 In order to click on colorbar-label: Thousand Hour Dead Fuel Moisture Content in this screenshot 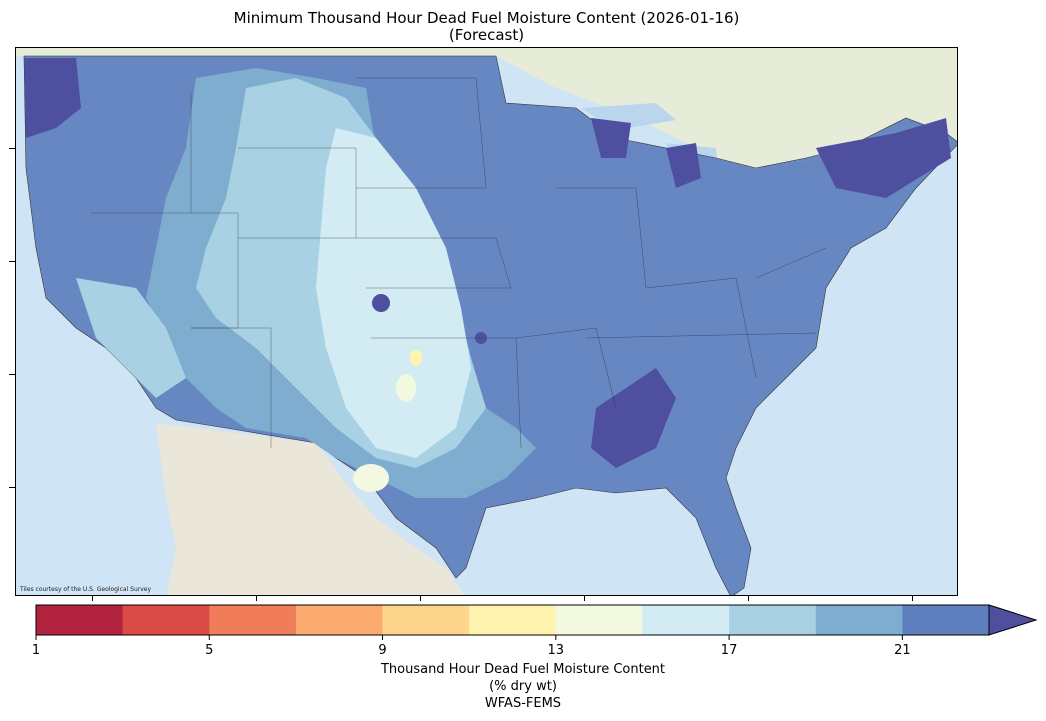, I will do `click(523, 669)`.